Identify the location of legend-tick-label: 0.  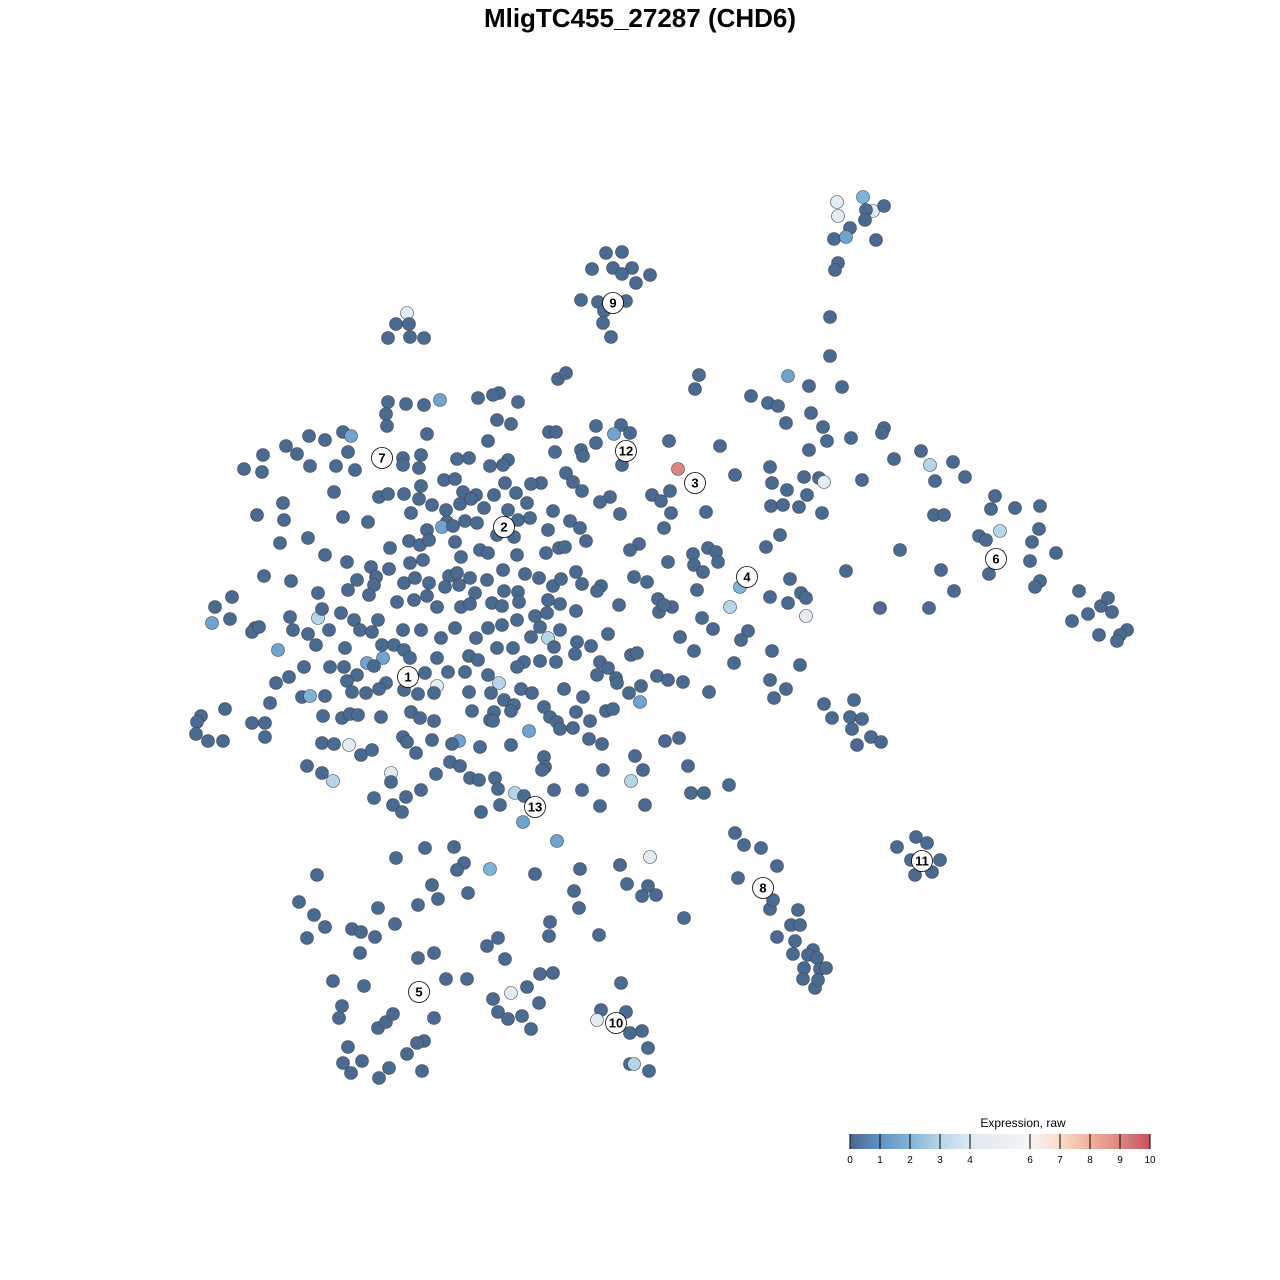
(850, 1160).